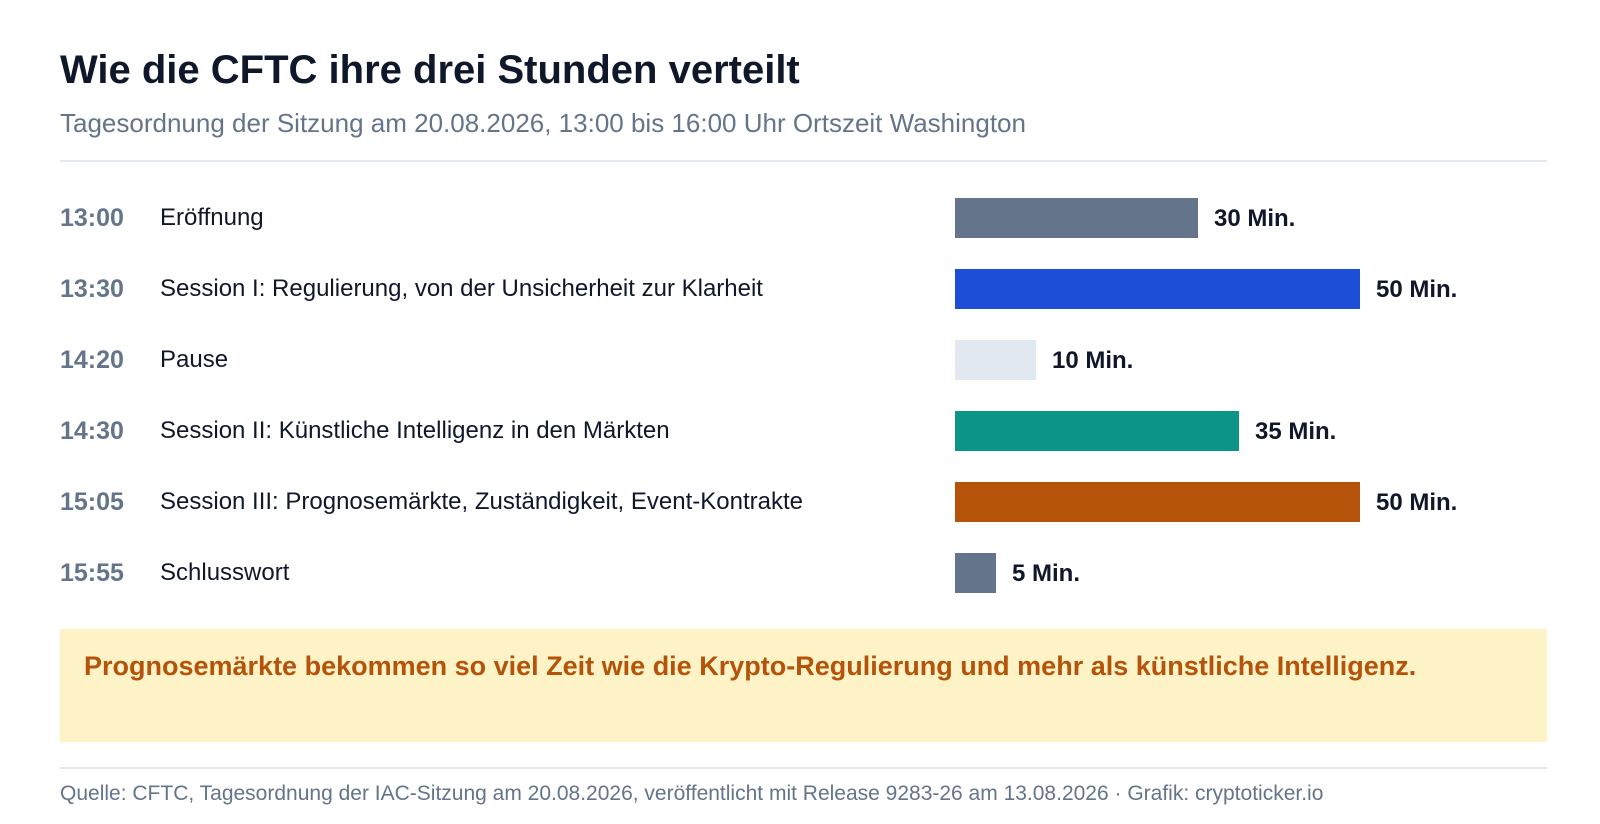 The image size is (1600, 824). What do you see at coordinates (803, 161) in the screenshot?
I see `top-divider` at bounding box center [803, 161].